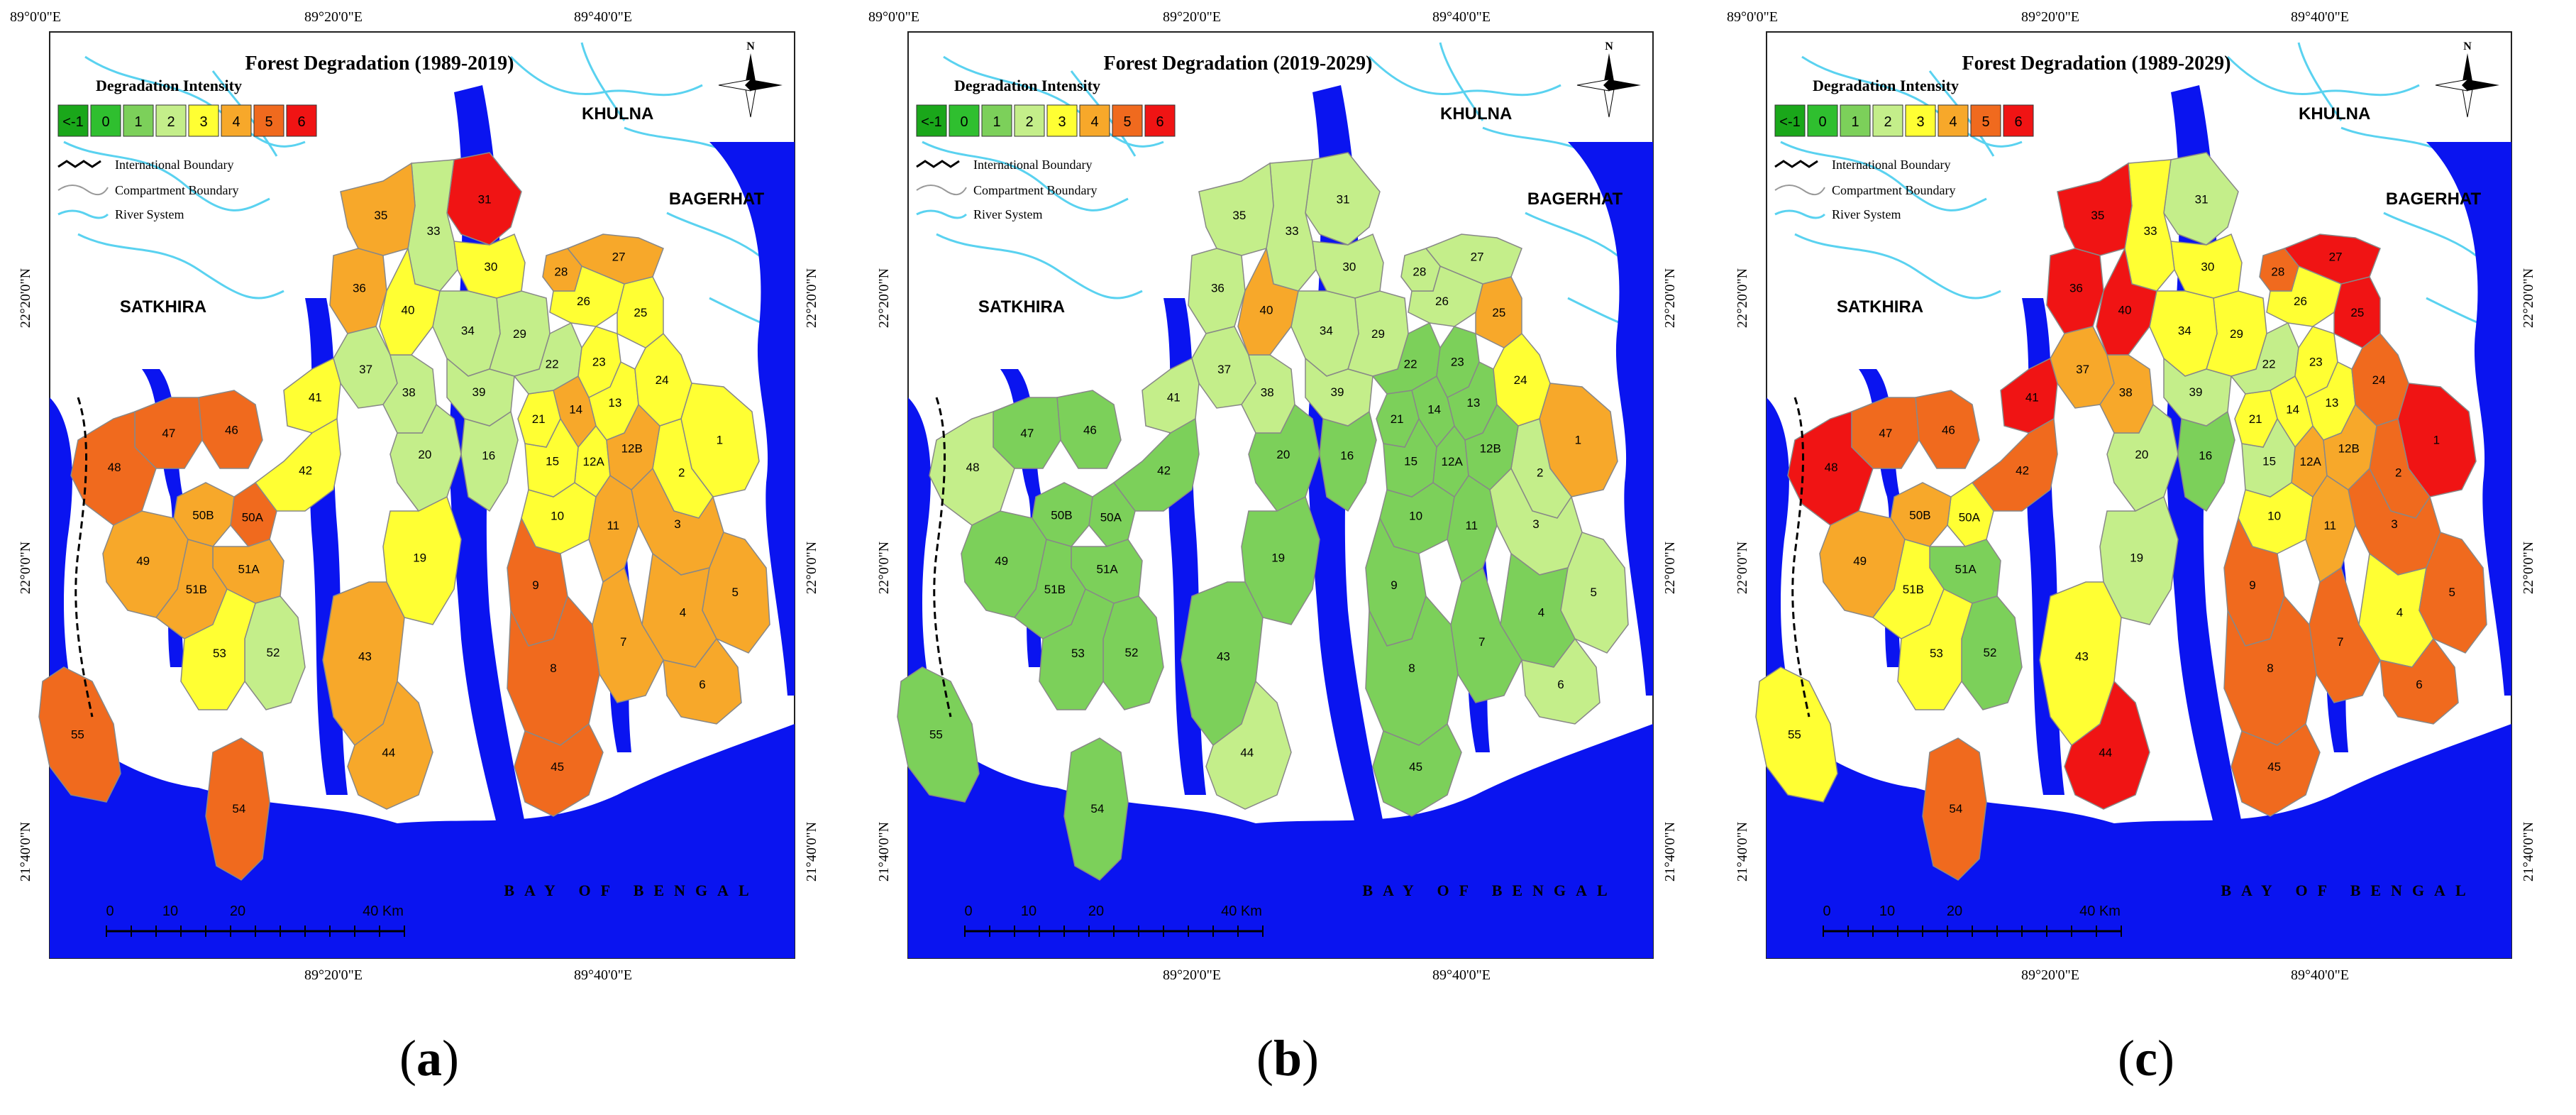 The height and width of the screenshot is (1115, 2576). I want to click on legend-international-boundary-label: International Boundary, so click(1032, 165).